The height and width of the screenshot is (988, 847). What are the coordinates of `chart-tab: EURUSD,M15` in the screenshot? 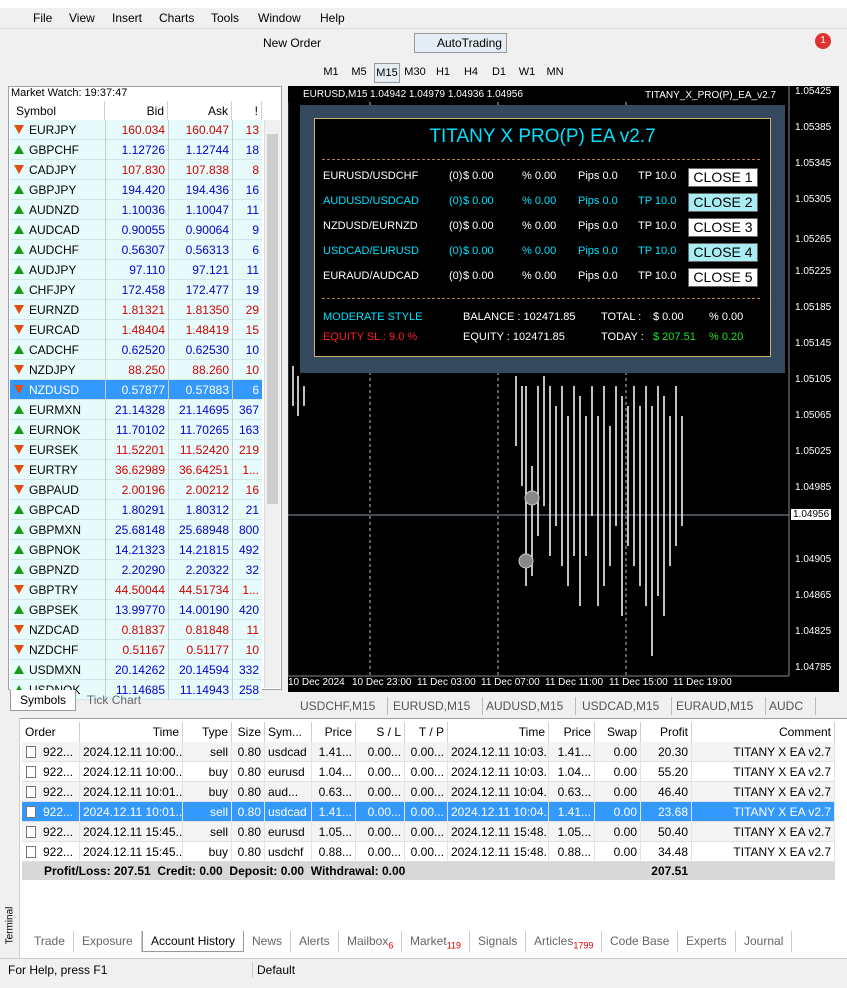 It's located at (438, 706).